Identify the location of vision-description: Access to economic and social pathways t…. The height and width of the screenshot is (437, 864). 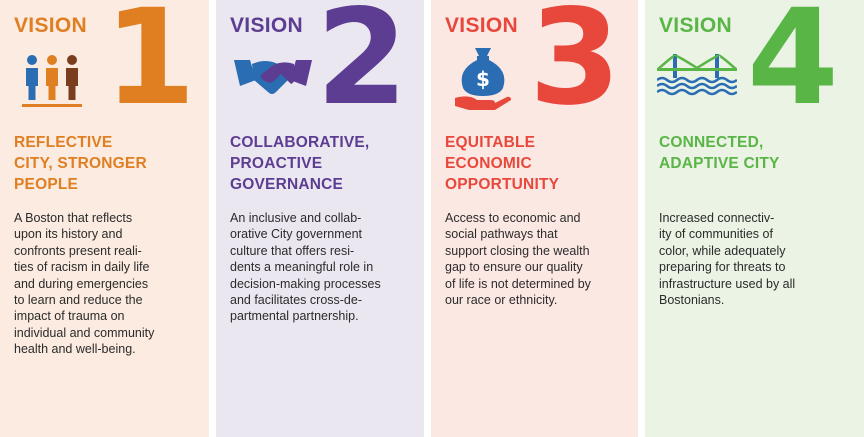
(518, 259).